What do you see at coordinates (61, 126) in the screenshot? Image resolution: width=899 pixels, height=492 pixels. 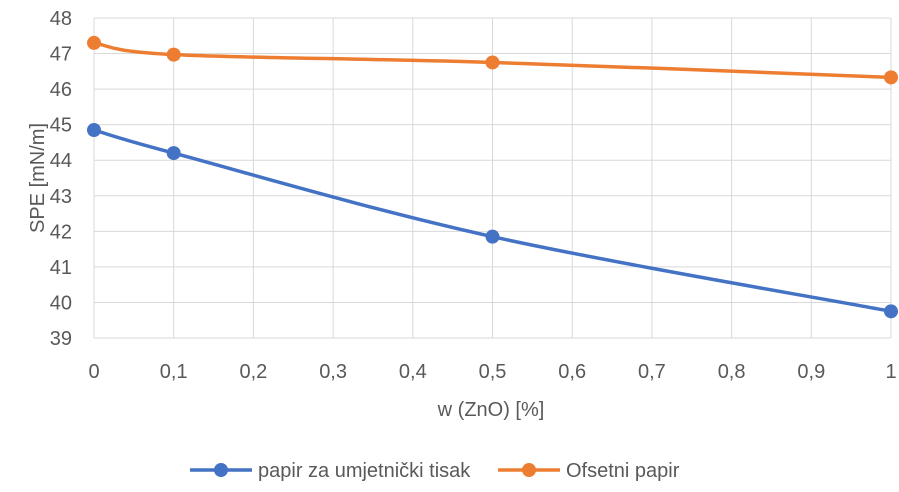 I see `y-tick-label: 45` at bounding box center [61, 126].